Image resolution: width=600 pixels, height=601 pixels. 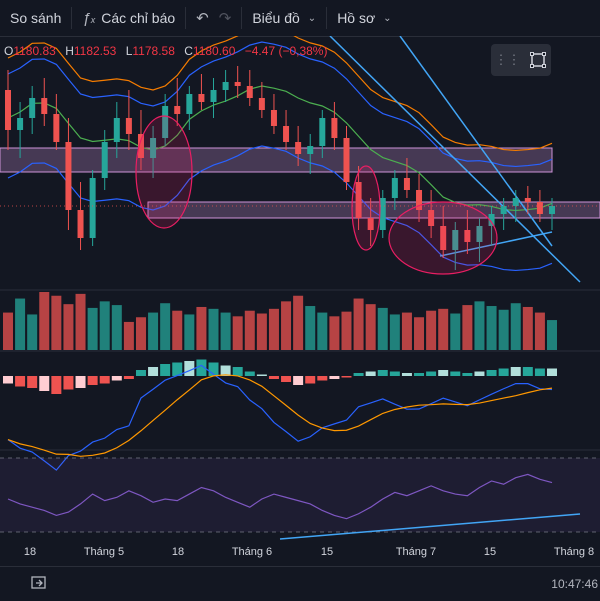 What do you see at coordinates (225, 18) in the screenshot?
I see `redo-icon: ↷` at bounding box center [225, 18].